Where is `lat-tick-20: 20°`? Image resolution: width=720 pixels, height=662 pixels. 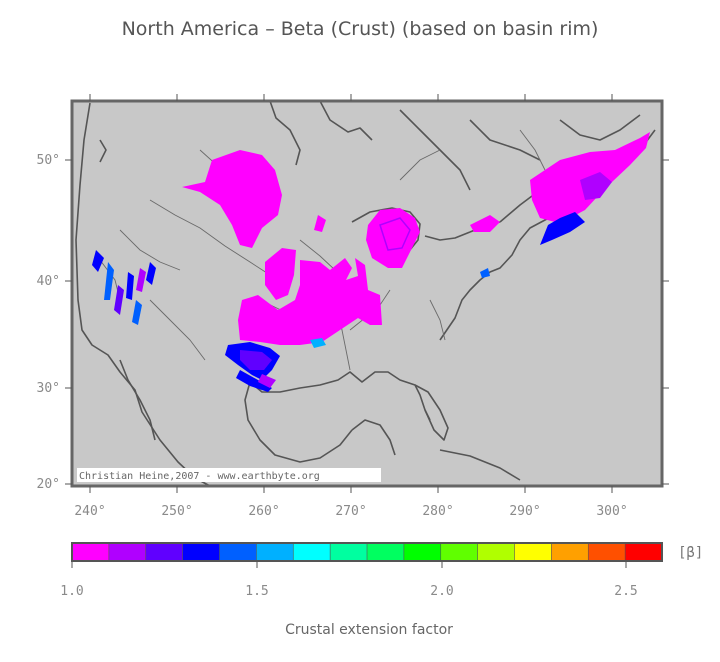
lat-tick-20: 20° is located at coordinates (48, 484).